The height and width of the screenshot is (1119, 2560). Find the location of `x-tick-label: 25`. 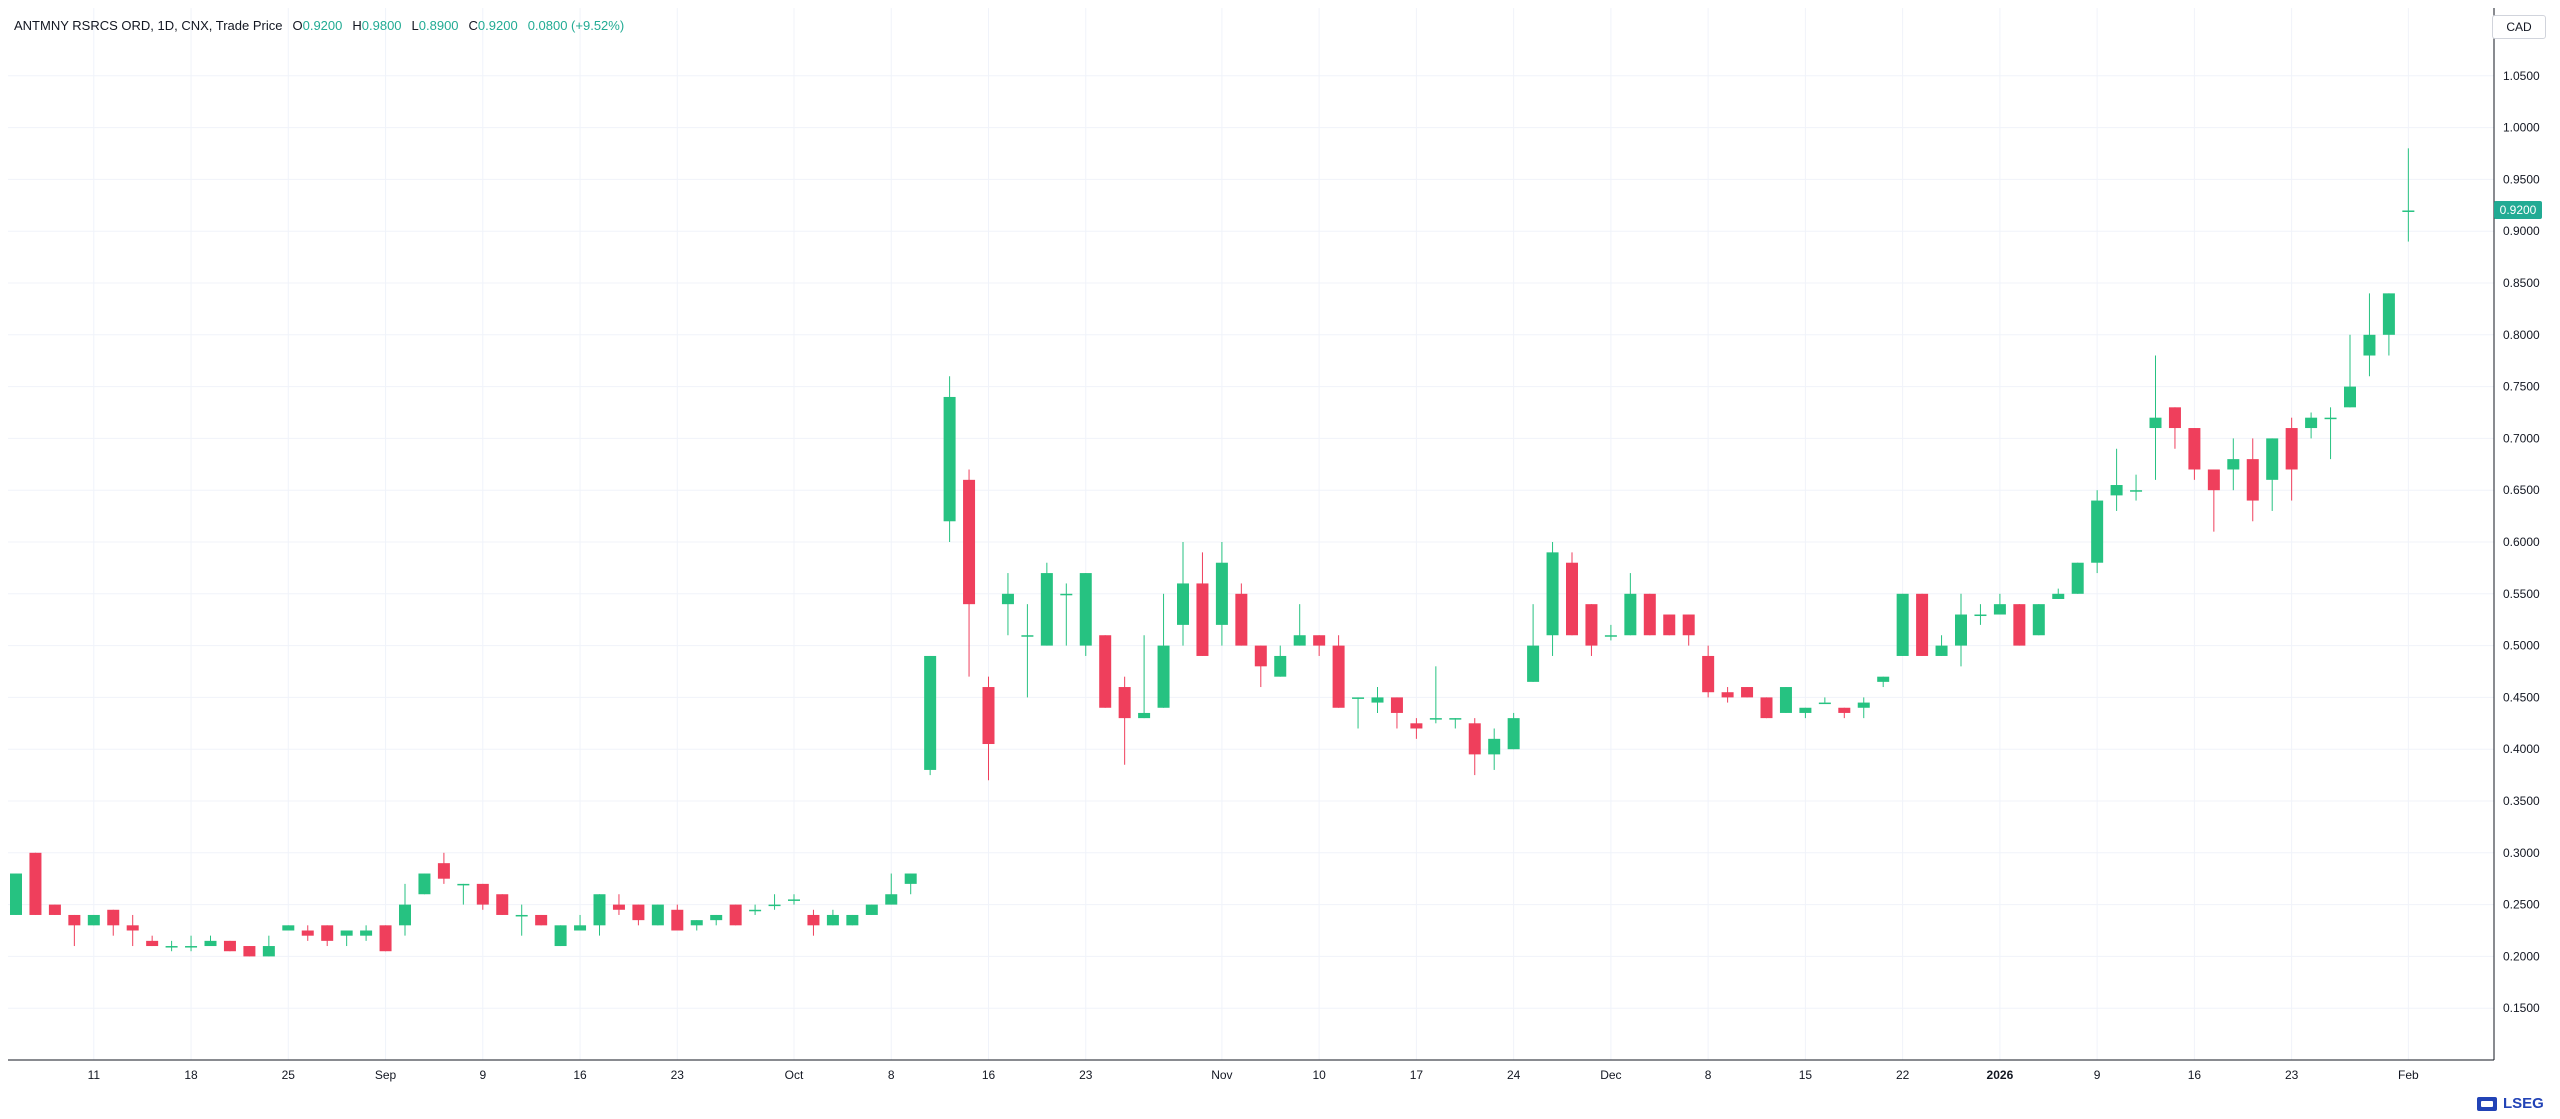

x-tick-label: 25 is located at coordinates (289, 1075).